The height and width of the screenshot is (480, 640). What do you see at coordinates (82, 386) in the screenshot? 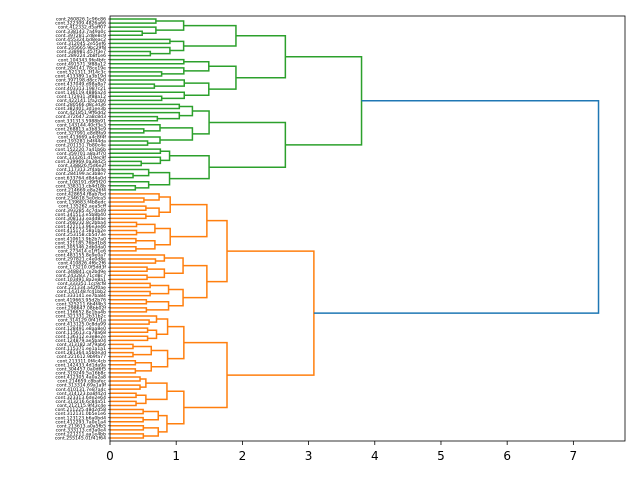
I see `leaf-label: cont.313314.69a1a9f` at bounding box center [82, 386].